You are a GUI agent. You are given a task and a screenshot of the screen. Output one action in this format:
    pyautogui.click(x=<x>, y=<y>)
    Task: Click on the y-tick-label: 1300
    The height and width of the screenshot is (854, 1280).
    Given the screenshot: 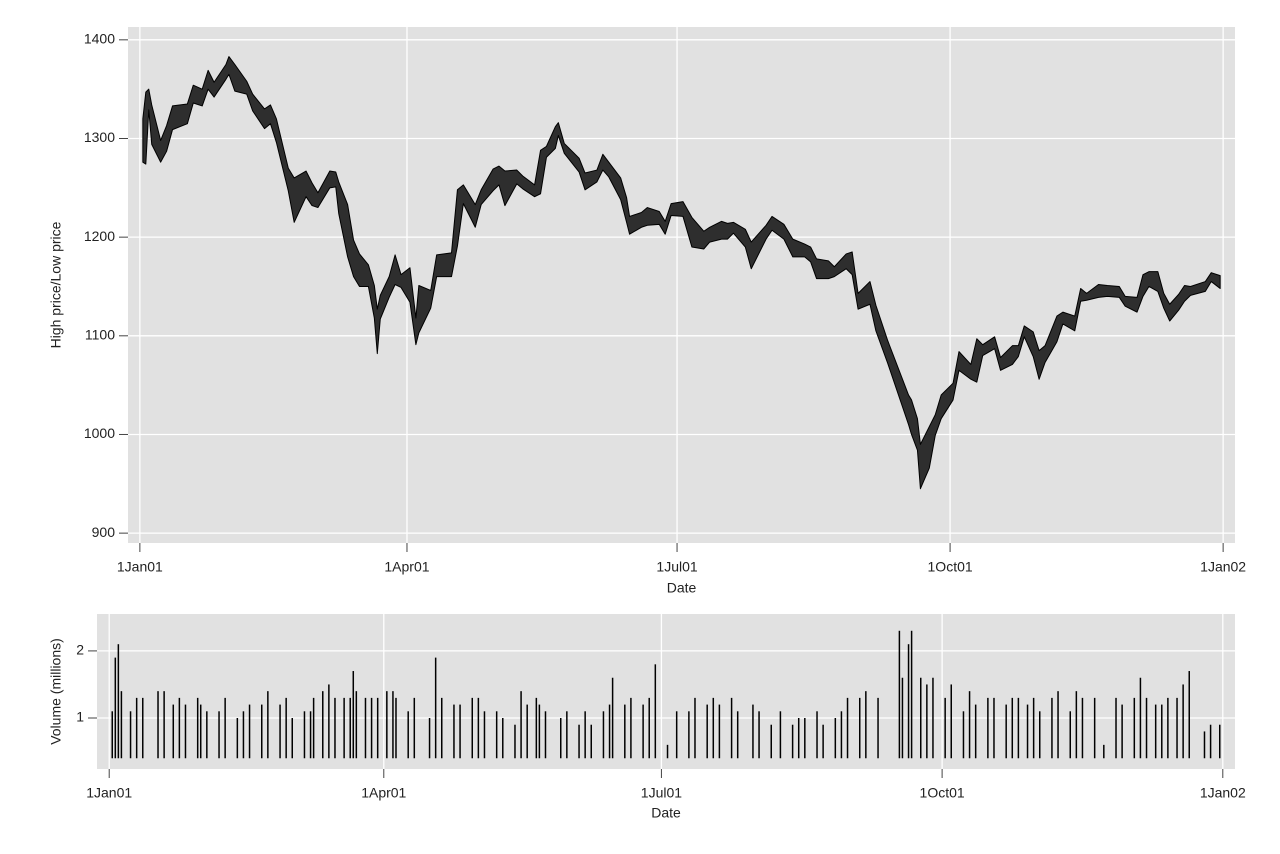 What is the action you would take?
    pyautogui.click(x=99, y=137)
    